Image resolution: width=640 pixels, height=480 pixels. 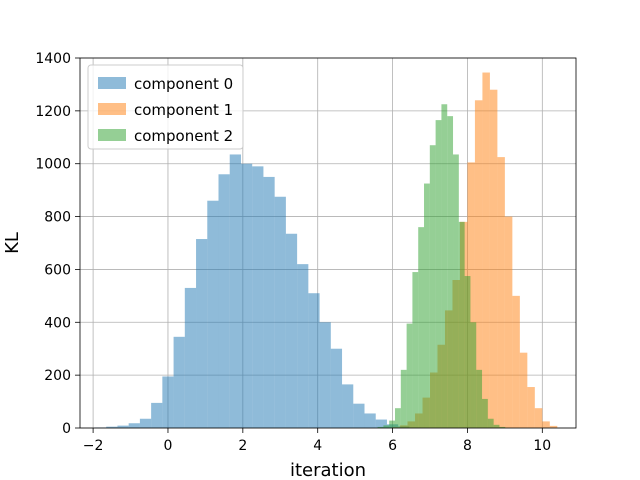 I want to click on x-tick-label: −2, so click(x=93, y=446).